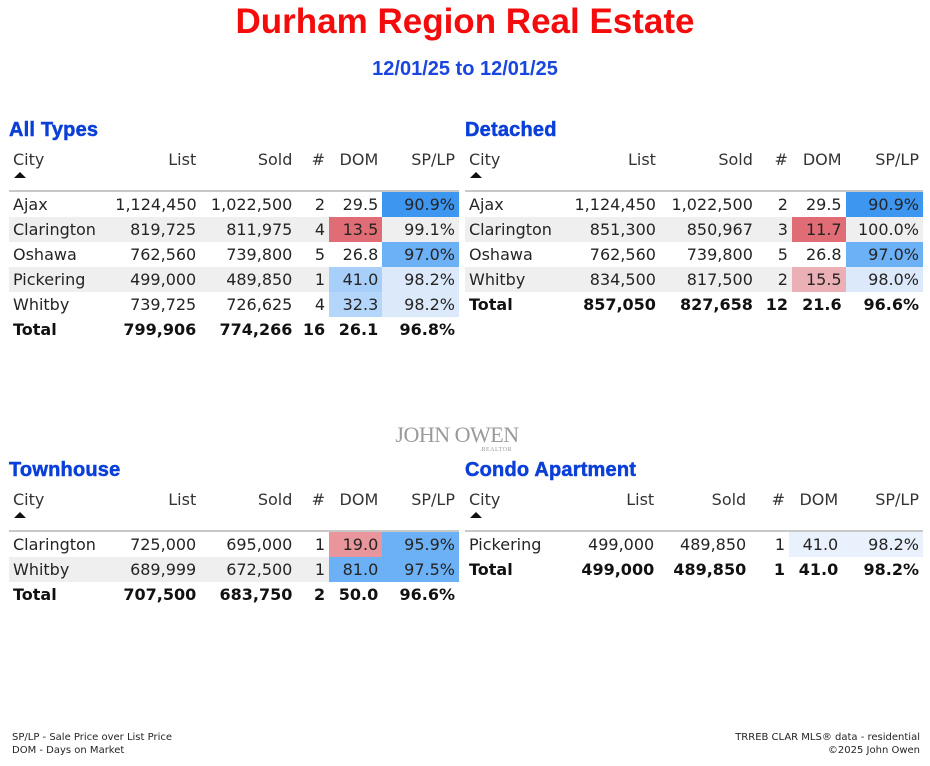 The height and width of the screenshot is (766, 930). What do you see at coordinates (823, 204) in the screenshot?
I see `cell-dom: 29.5` at bounding box center [823, 204].